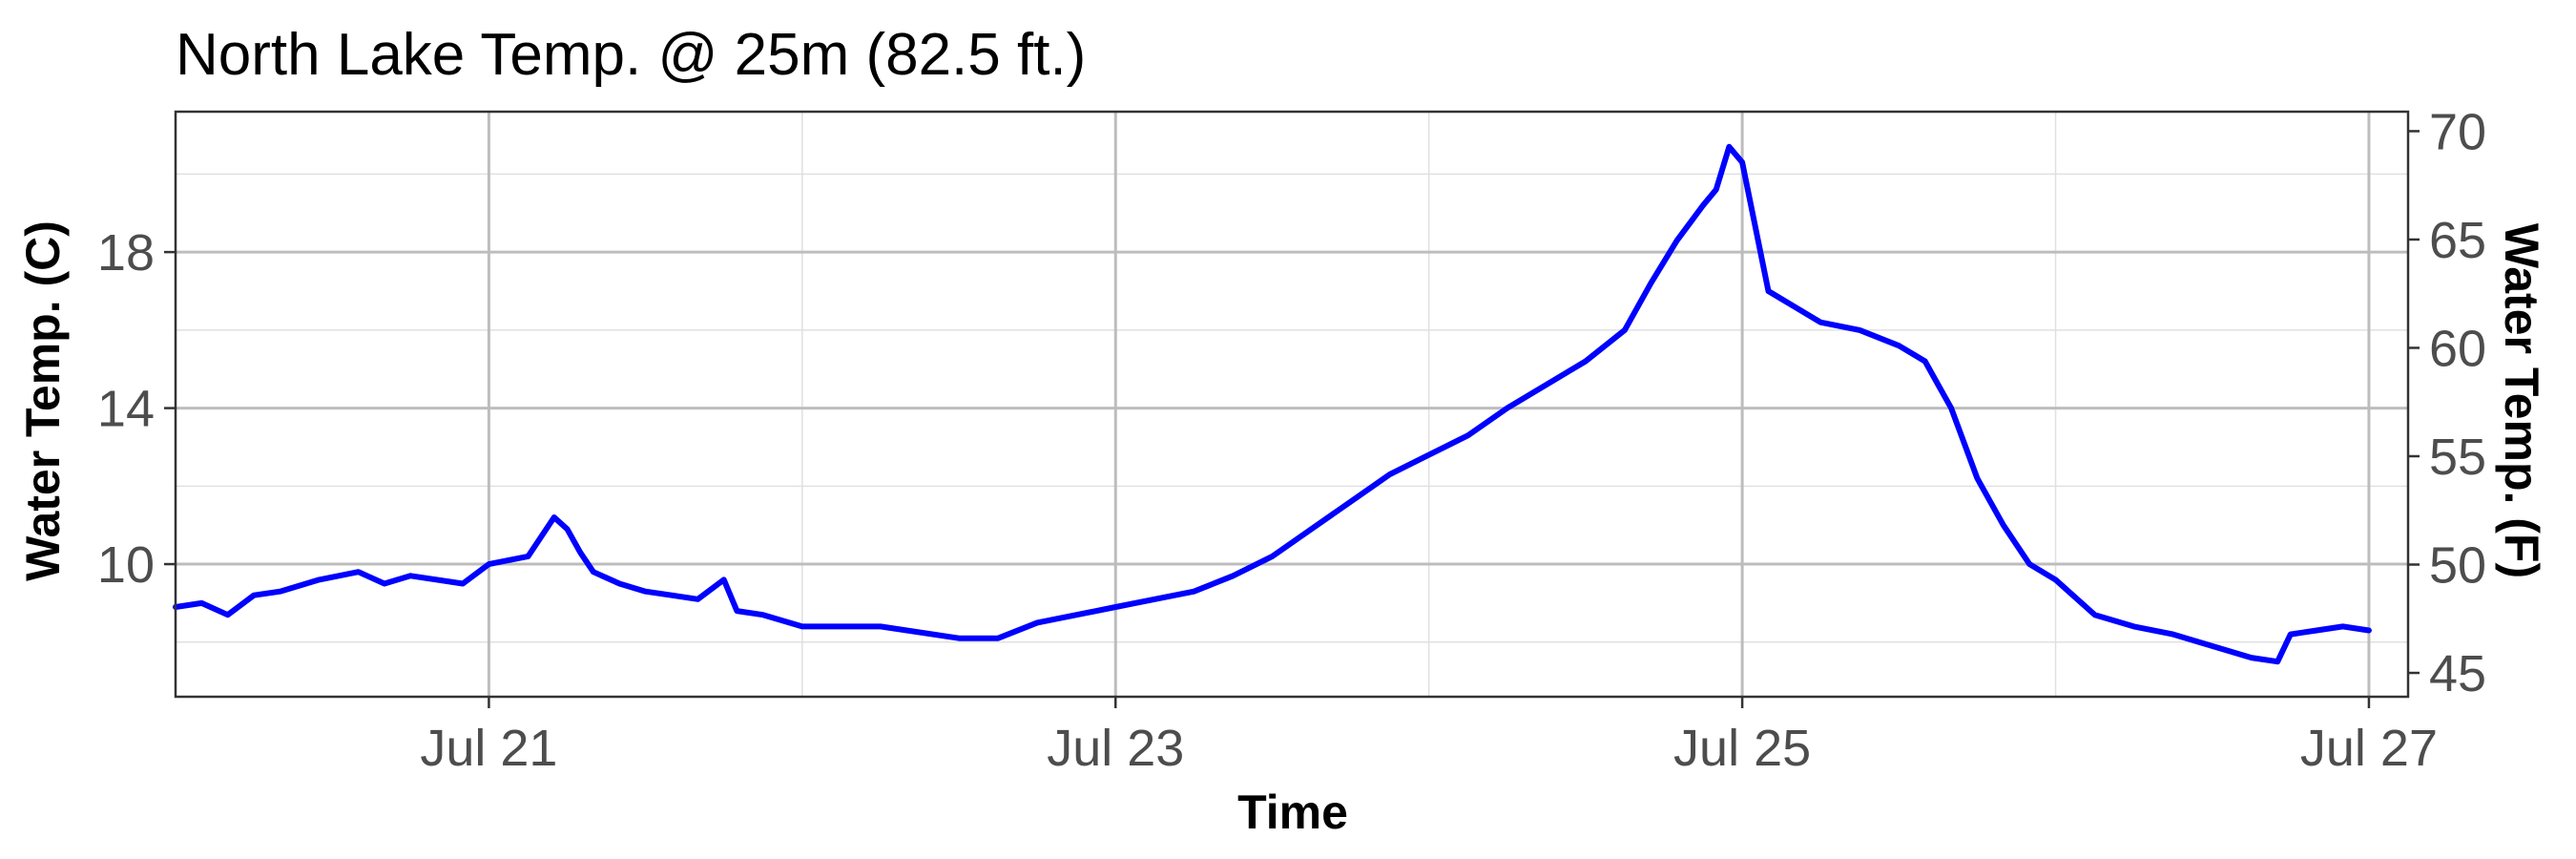 The width and height of the screenshot is (2576, 859). I want to click on x-tick-label: Jul 27, so click(2369, 748).